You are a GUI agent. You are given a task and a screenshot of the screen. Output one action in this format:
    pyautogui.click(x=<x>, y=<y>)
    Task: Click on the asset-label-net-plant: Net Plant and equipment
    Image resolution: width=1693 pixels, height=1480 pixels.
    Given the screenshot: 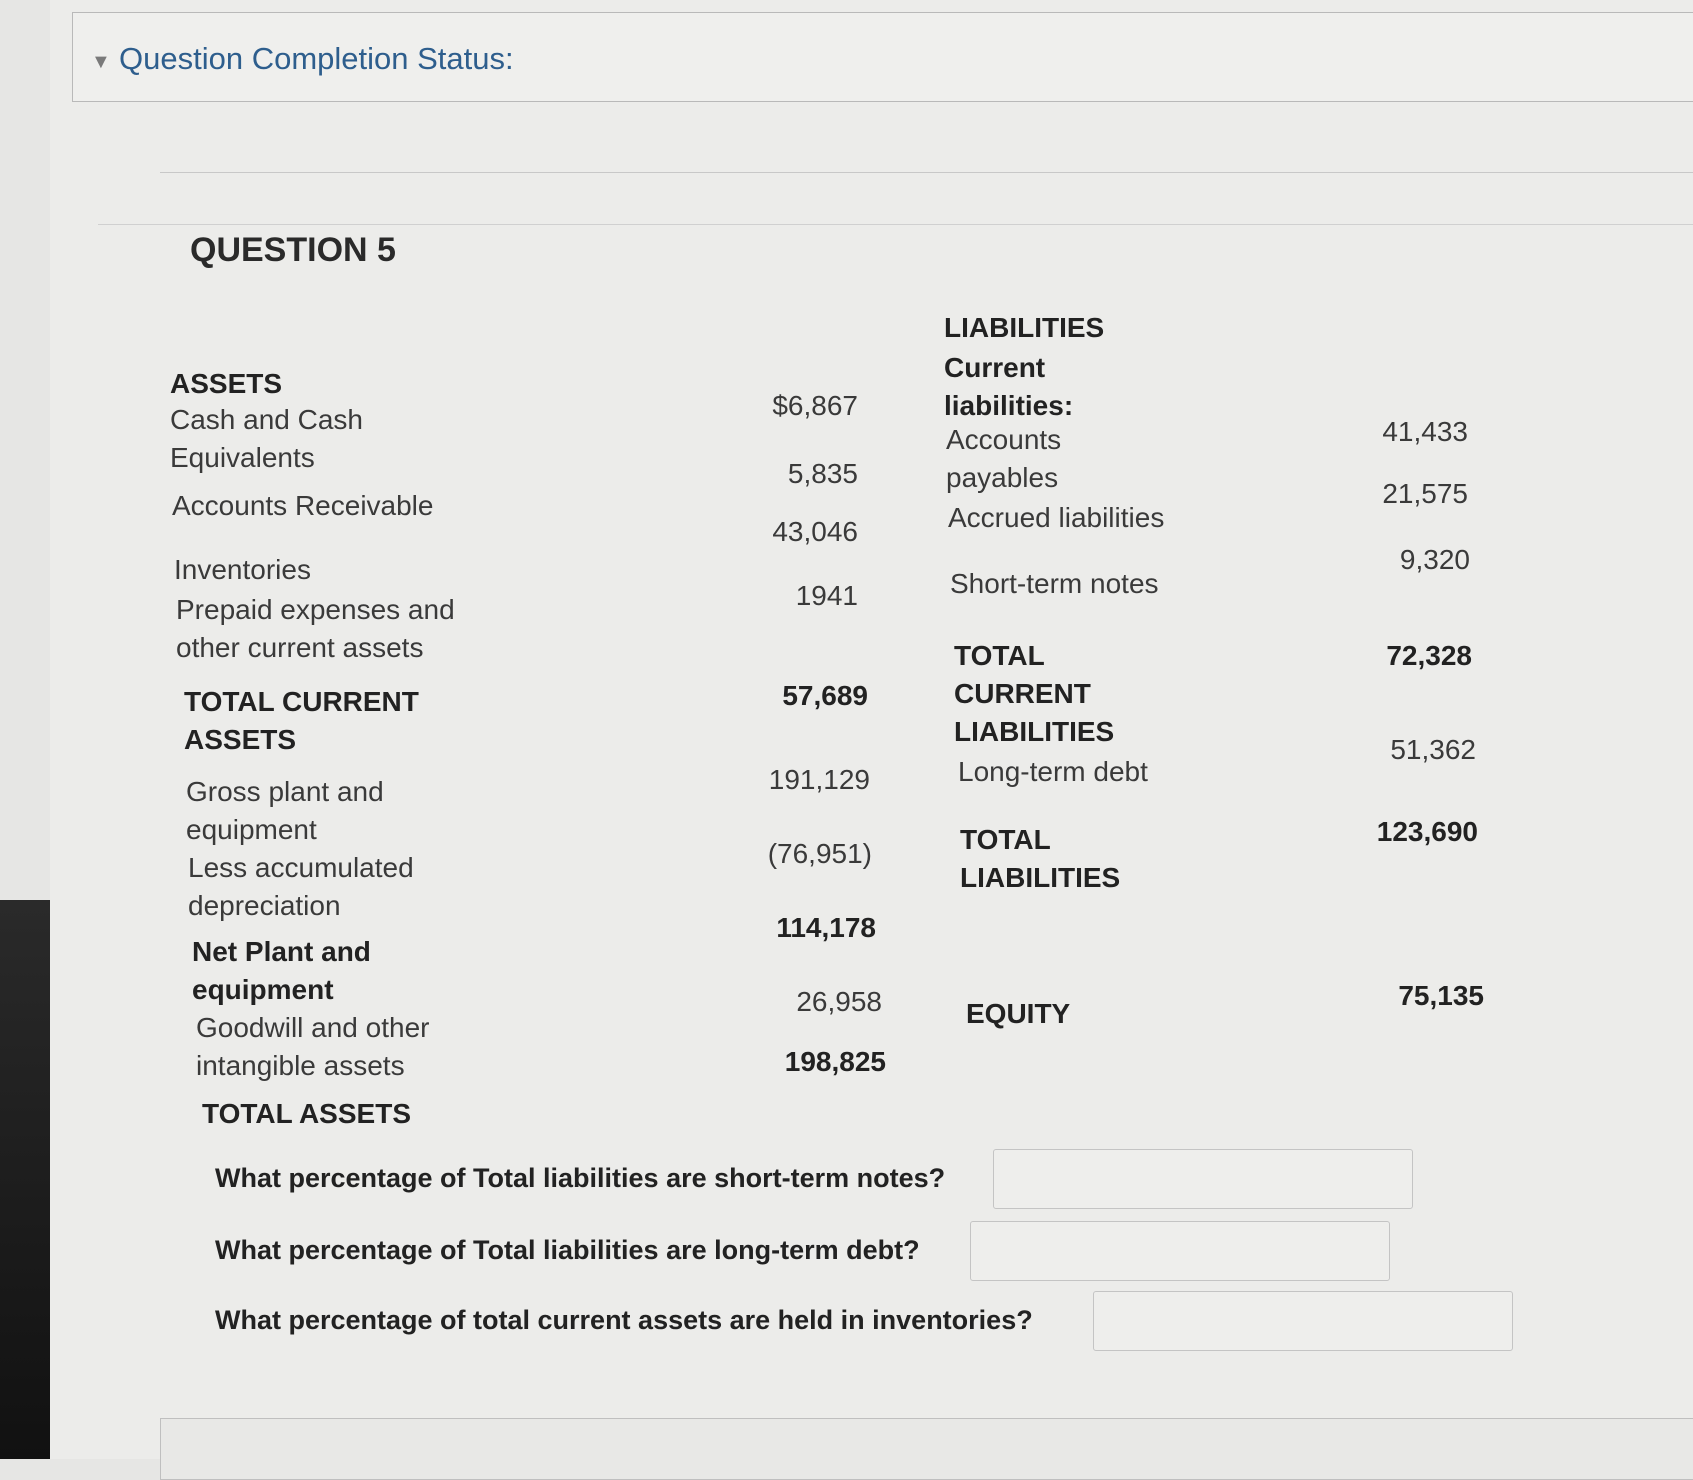 What is the action you would take?
    pyautogui.click(x=281, y=970)
    